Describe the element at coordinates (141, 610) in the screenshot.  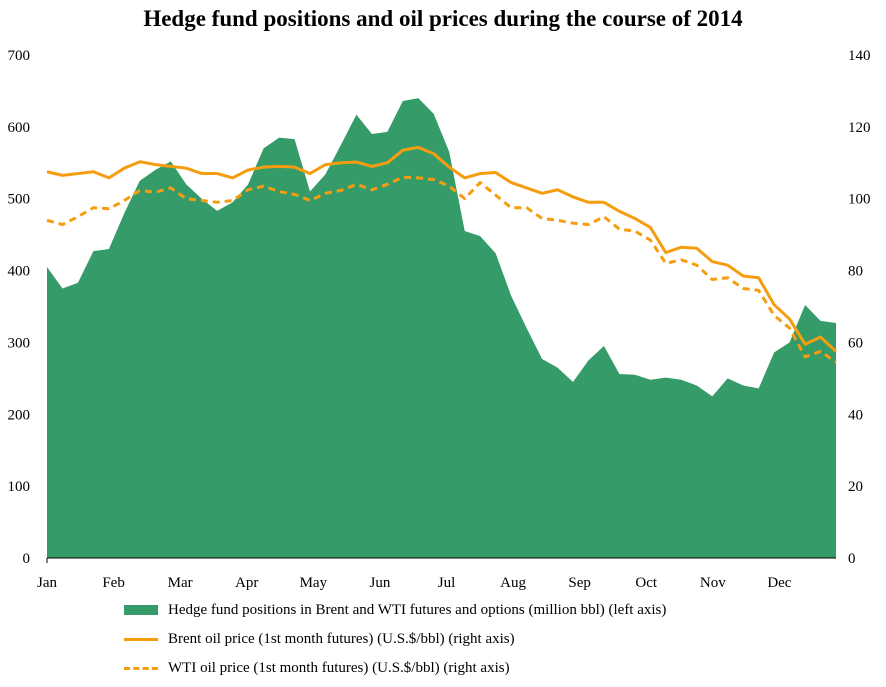
I see `legend-swatch-area` at that location.